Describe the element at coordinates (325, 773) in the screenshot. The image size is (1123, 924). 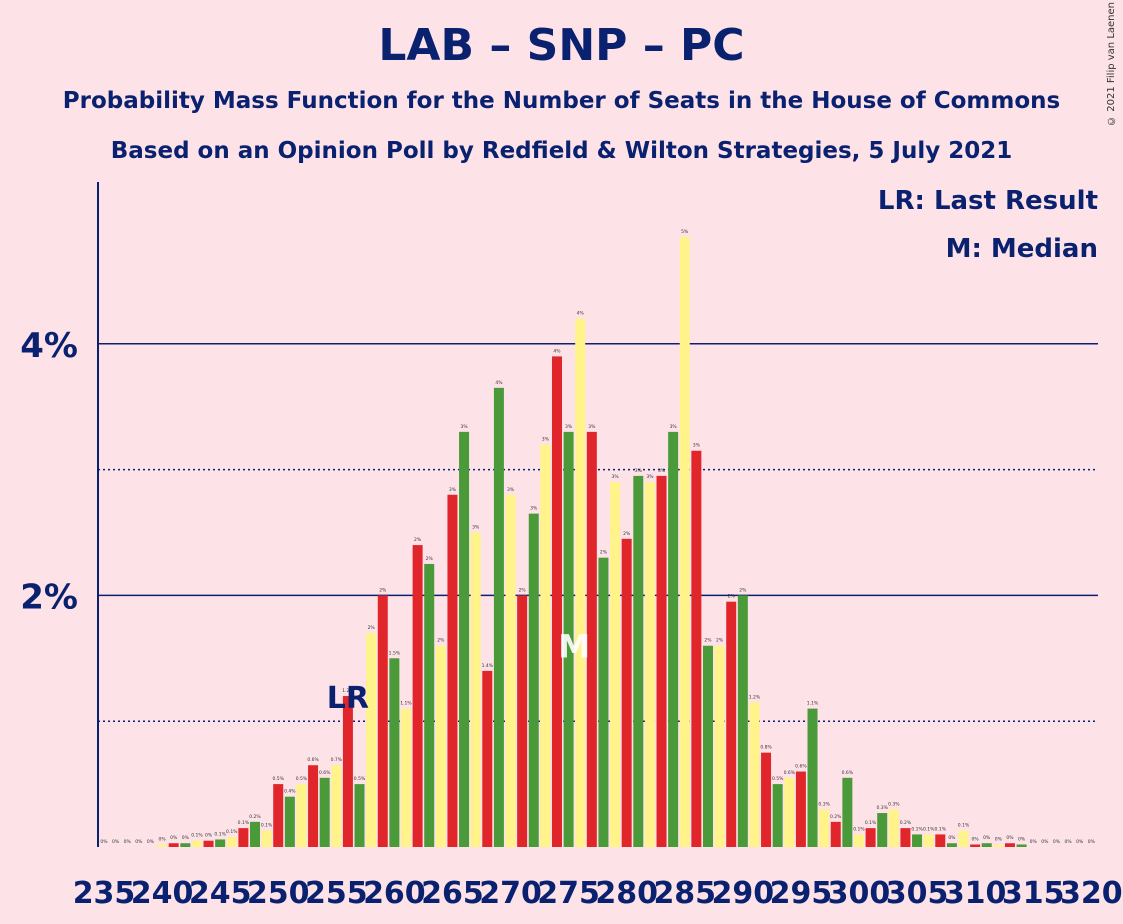
I see `data-label-254: 0.6%` at that location.